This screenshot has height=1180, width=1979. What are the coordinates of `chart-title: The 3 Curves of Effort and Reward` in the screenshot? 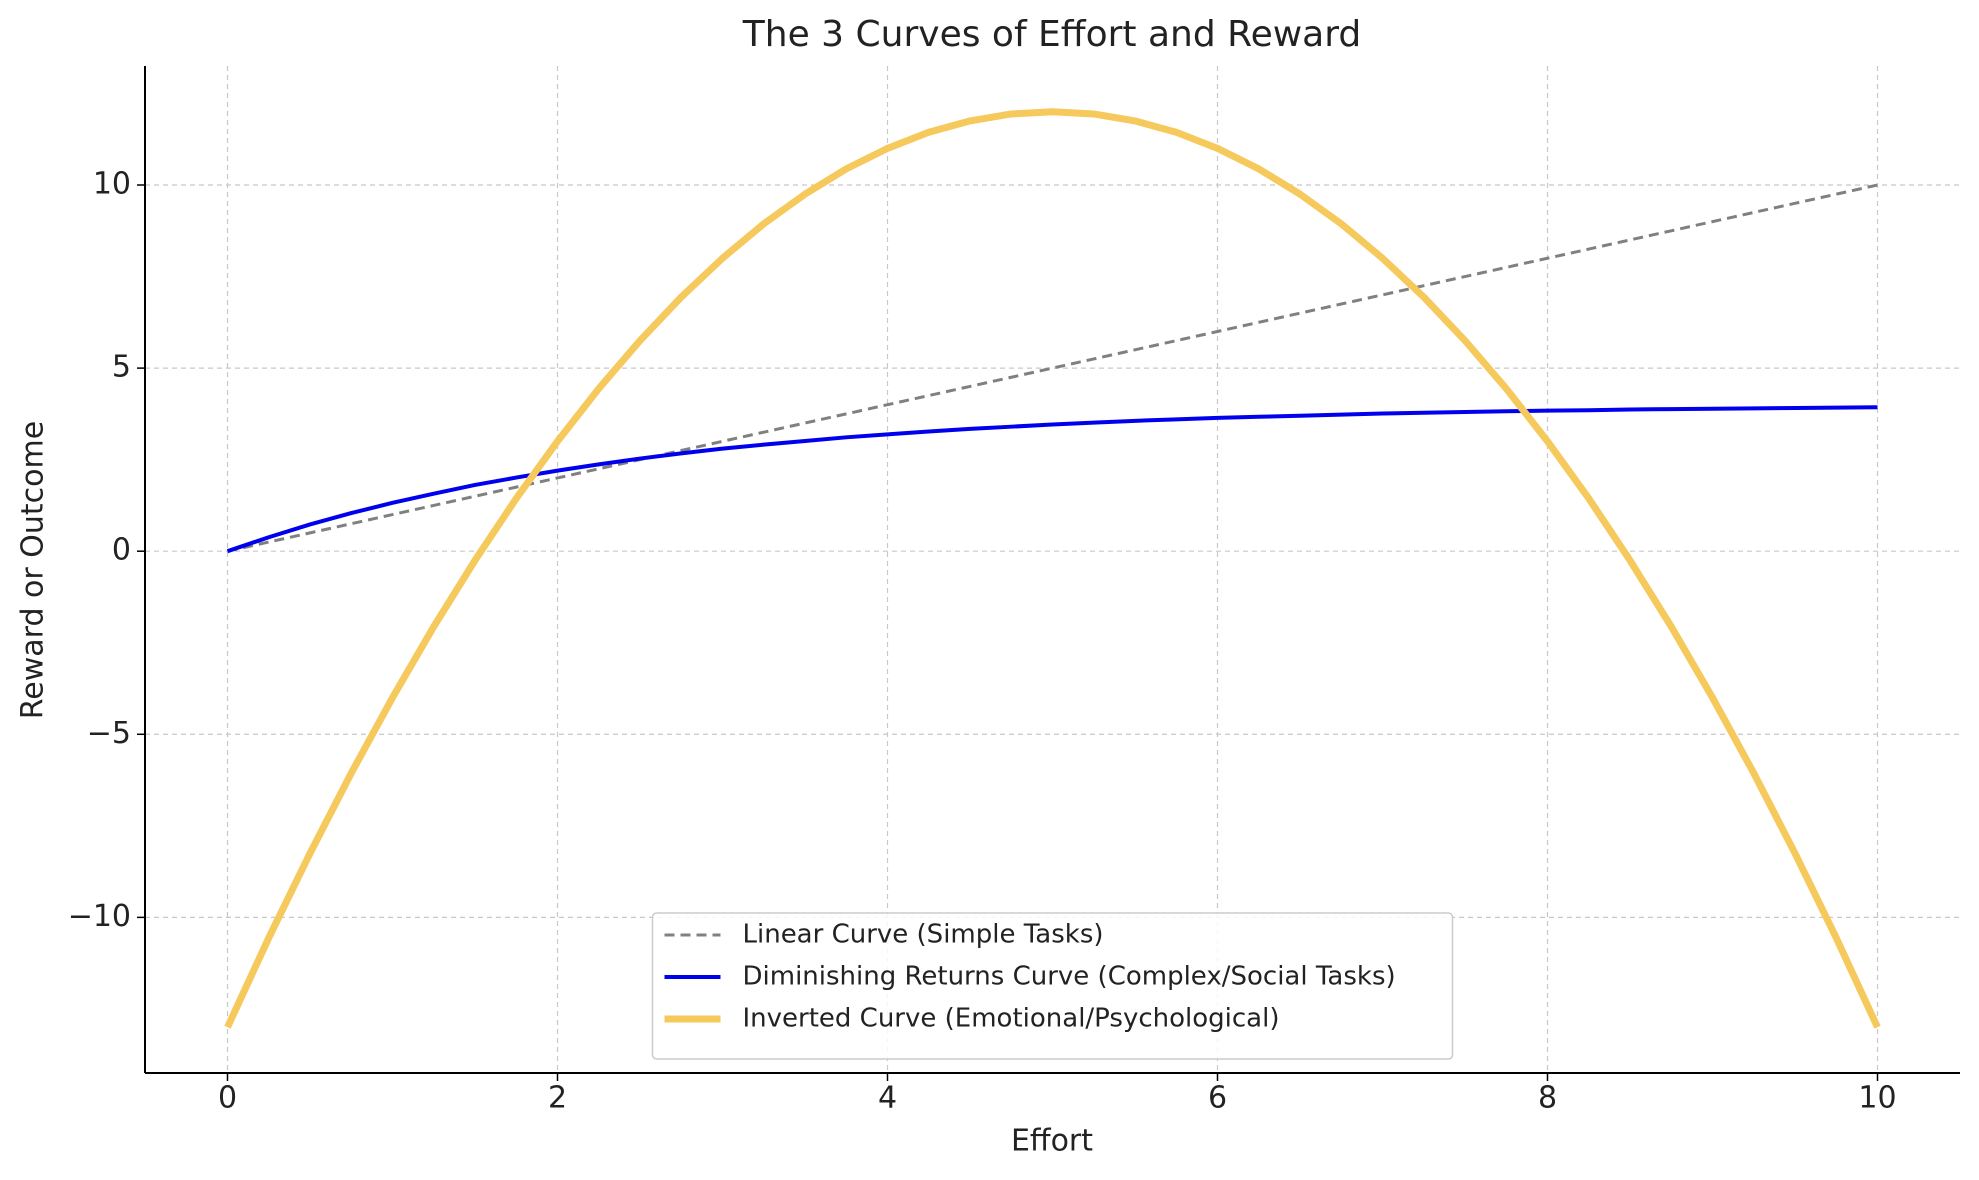 It's located at (1051, 34).